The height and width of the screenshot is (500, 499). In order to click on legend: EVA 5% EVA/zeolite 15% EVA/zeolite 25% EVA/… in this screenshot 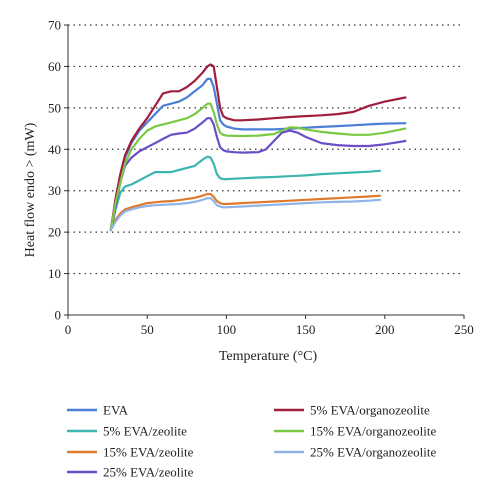, I will do `click(251, 441)`.